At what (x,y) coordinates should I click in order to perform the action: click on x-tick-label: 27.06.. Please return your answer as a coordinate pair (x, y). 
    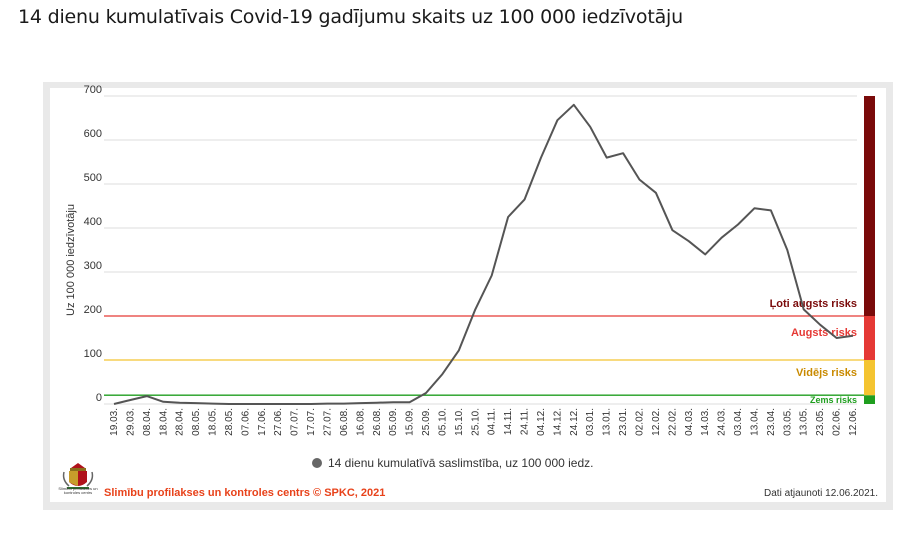
    Looking at the image, I should click on (278, 422).